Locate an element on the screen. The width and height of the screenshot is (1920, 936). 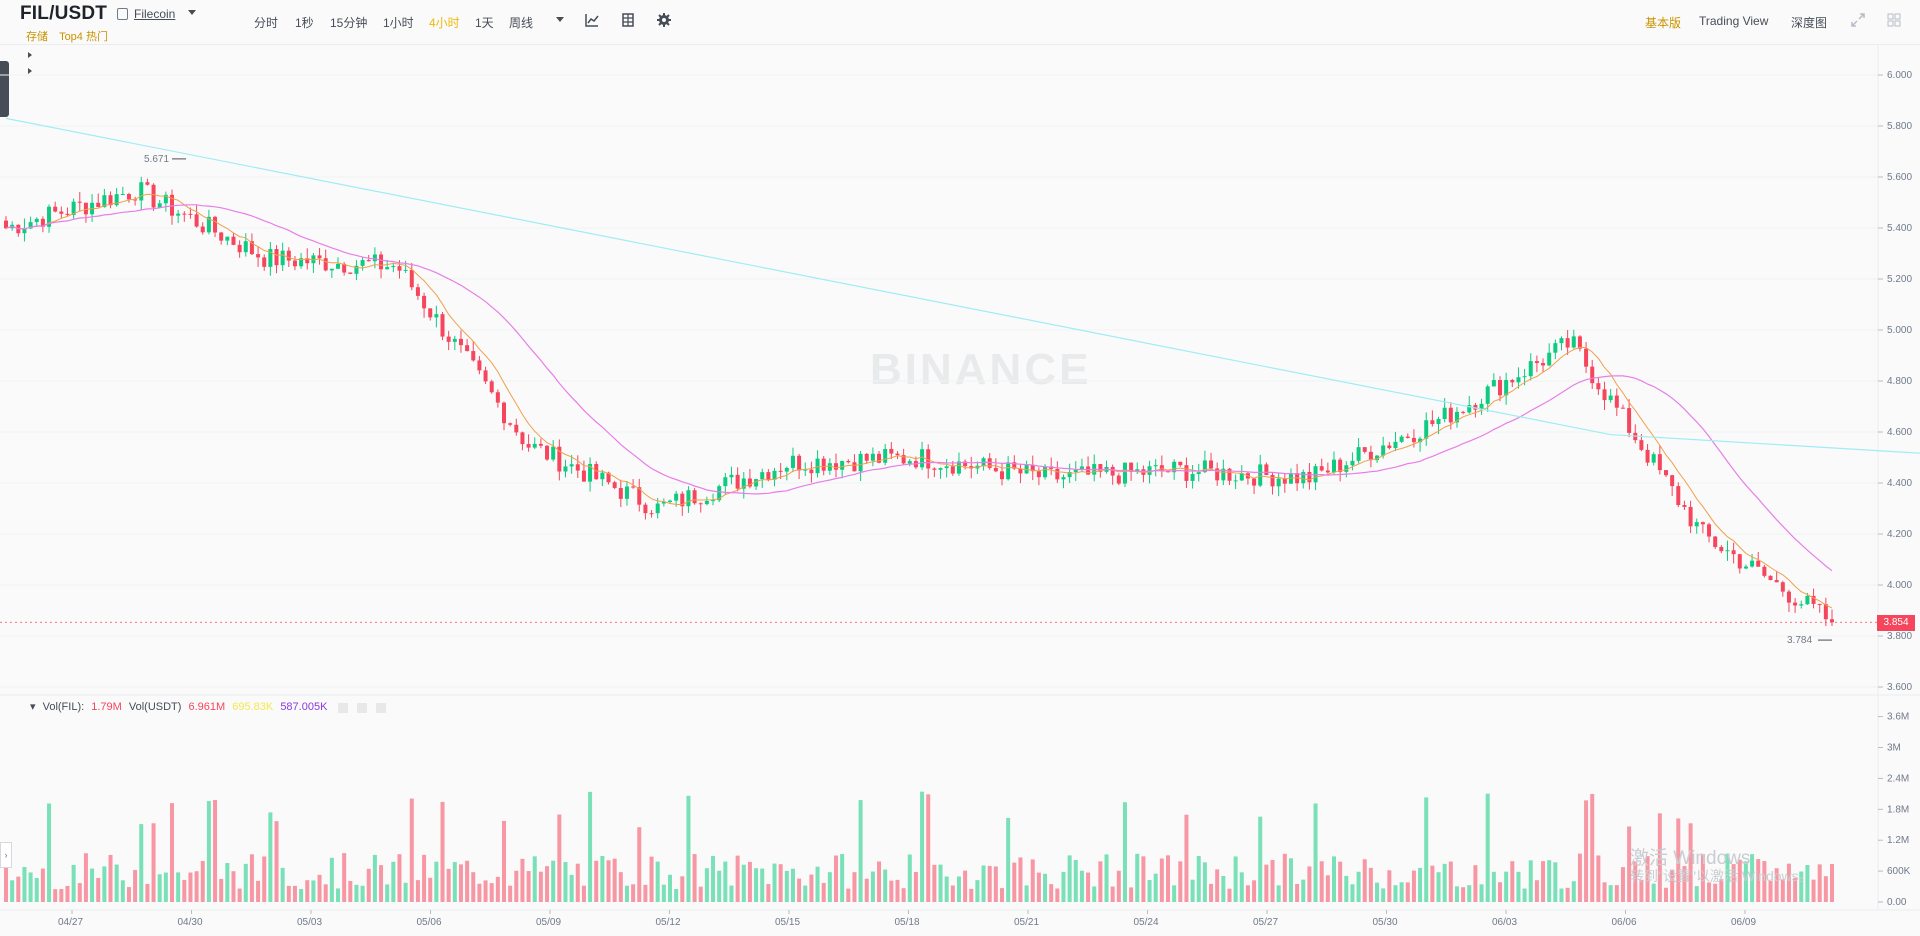
interval-15m: 15分钟 is located at coordinates (349, 23).